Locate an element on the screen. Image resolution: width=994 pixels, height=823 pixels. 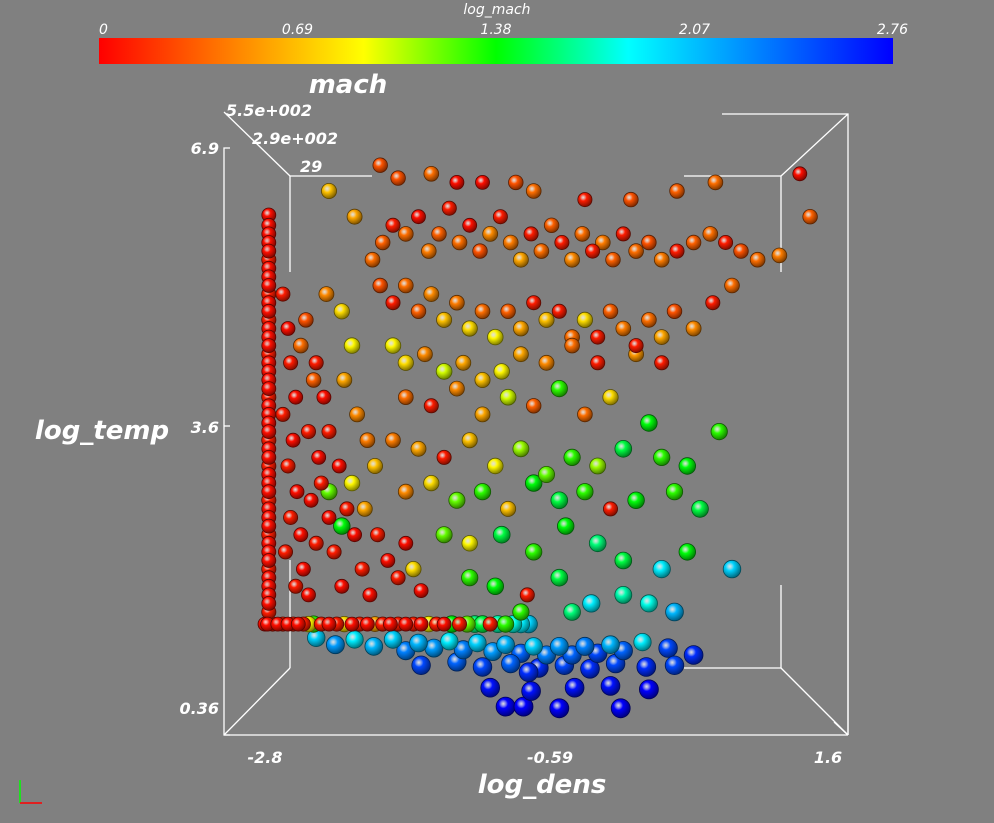
colorbar-tick-label: 1.38 is located at coordinates (495, 30).